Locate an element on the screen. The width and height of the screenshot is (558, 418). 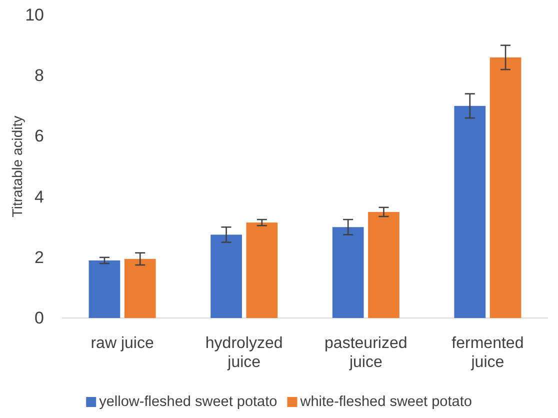
y-tick-label: 8 is located at coordinates (39, 76).